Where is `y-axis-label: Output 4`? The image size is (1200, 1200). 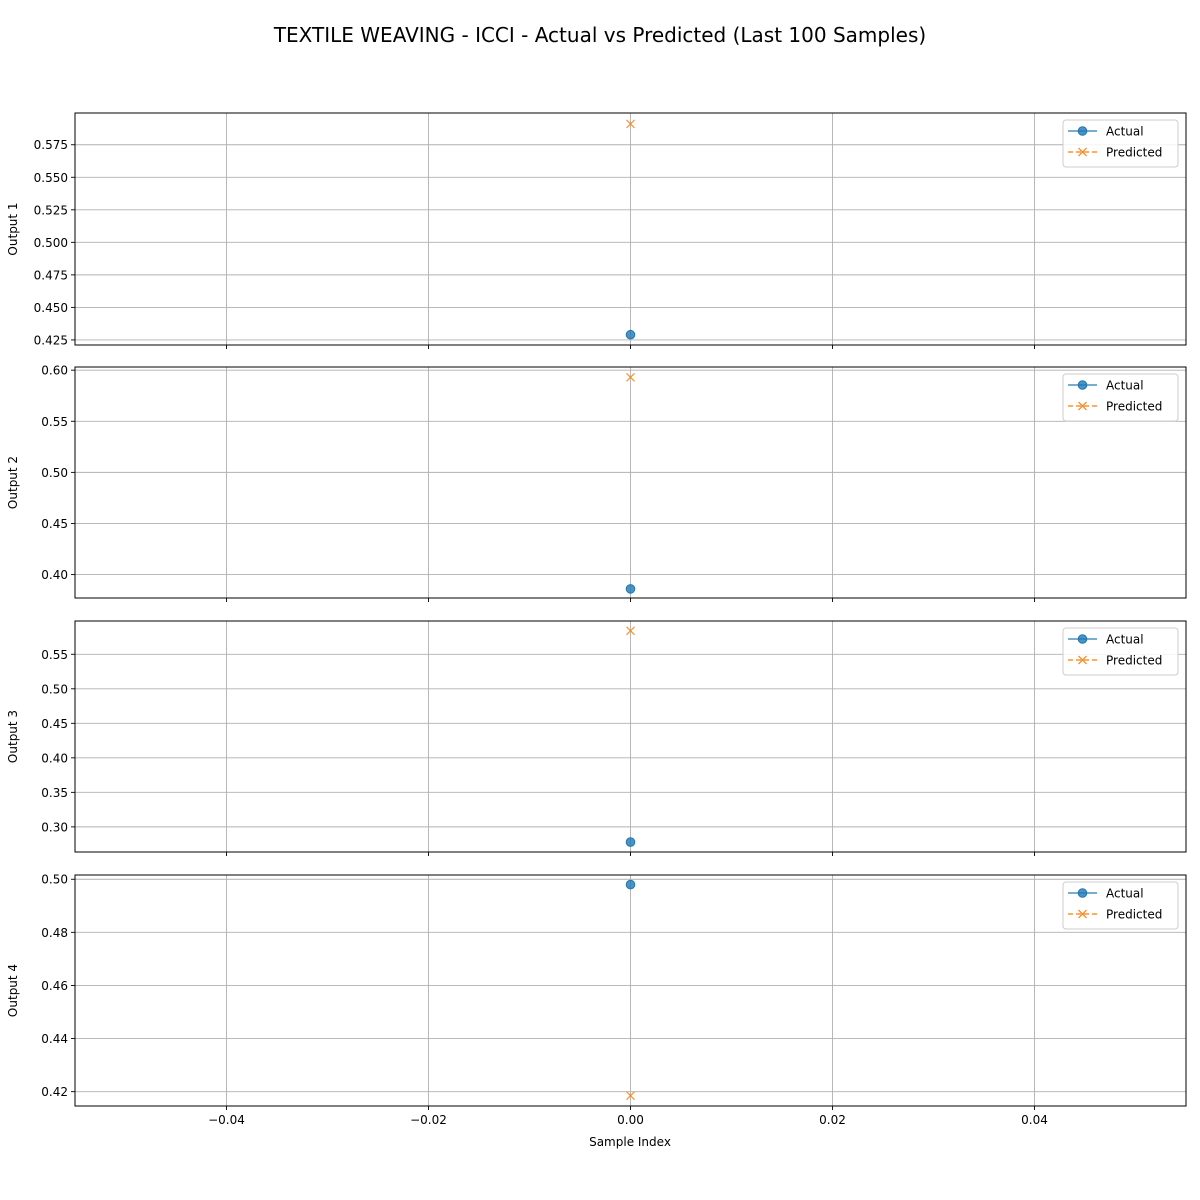 y-axis-label: Output 4 is located at coordinates (13, 990).